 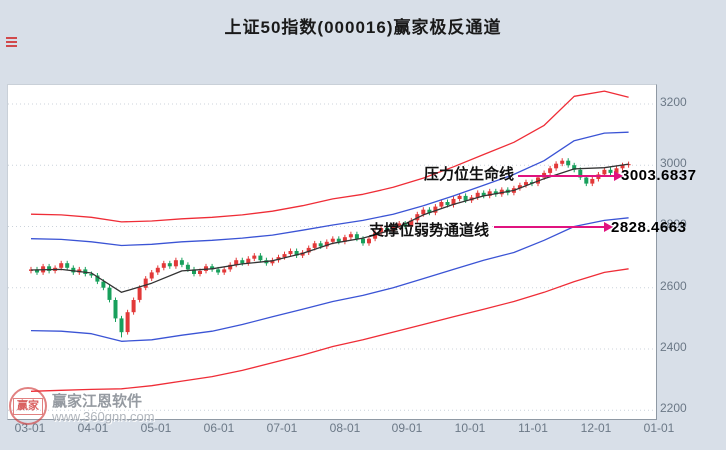 What do you see at coordinates (673, 286) in the screenshot?
I see `y-tick-label: 2600` at bounding box center [673, 286].